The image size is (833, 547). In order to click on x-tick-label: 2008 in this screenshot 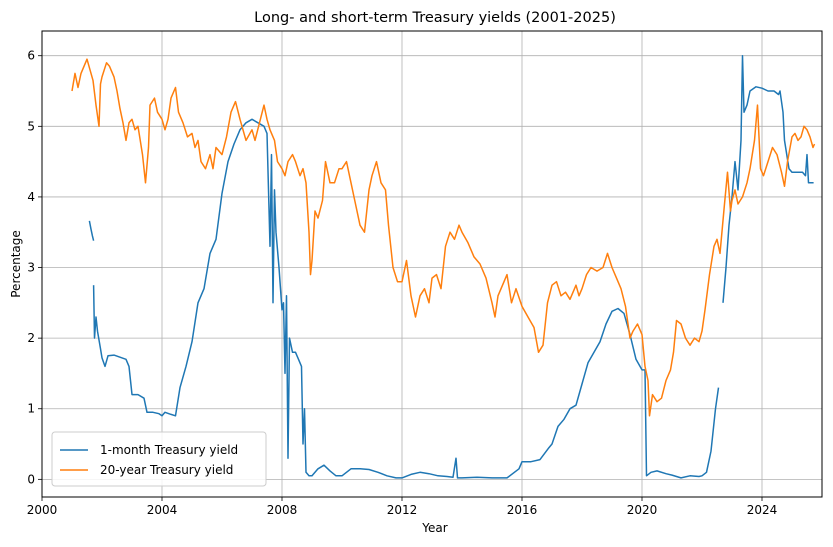, I will do `click(282, 510)`.